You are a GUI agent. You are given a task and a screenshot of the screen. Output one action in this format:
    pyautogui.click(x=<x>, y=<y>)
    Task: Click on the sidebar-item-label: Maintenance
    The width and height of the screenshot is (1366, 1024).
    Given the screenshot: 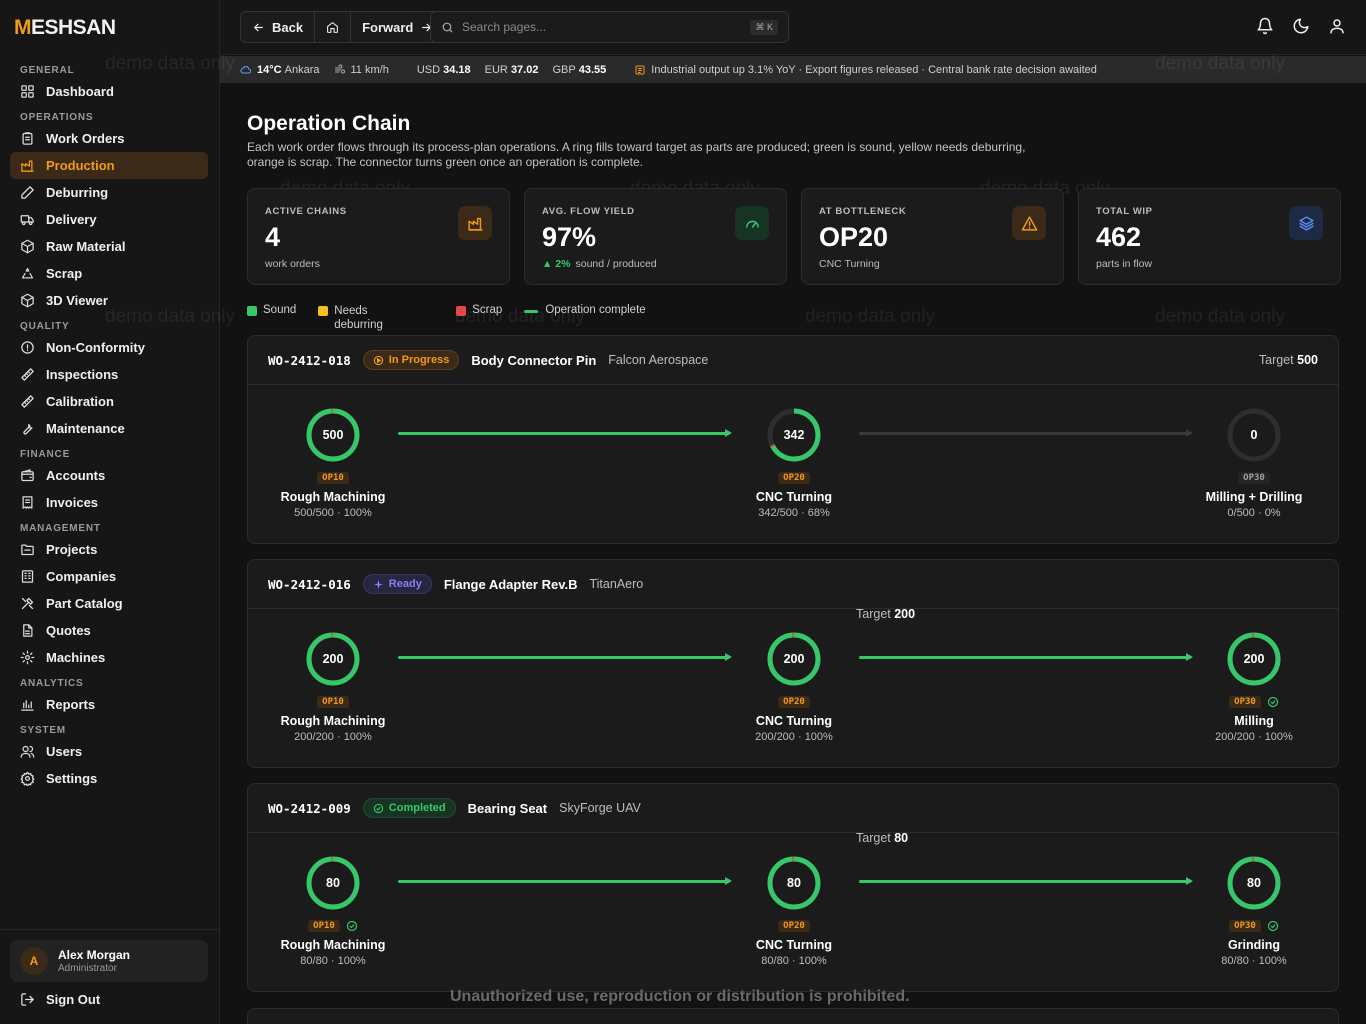 What is the action you would take?
    pyautogui.click(x=85, y=428)
    